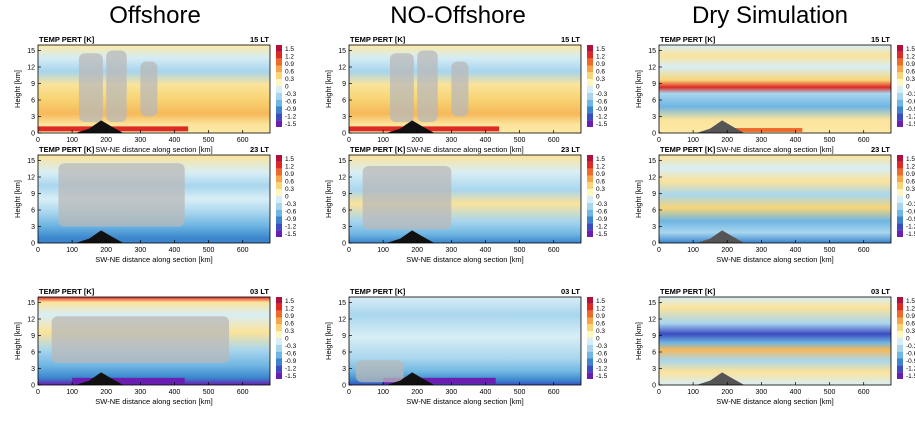  What do you see at coordinates (465, 341) in the screenshot?
I see `plot-frame` at bounding box center [465, 341].